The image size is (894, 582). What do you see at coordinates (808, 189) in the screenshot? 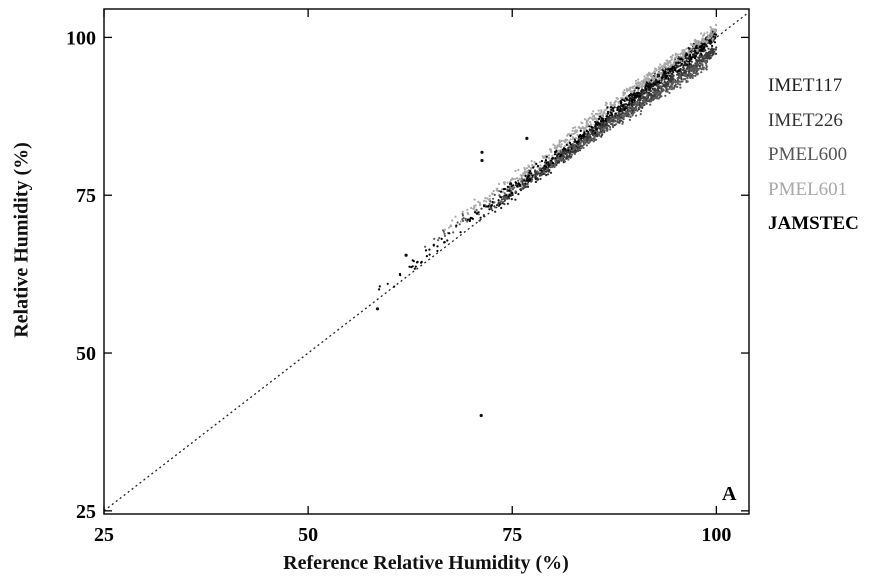
I see `legend-item-pmel601: PMEL601` at bounding box center [808, 189].